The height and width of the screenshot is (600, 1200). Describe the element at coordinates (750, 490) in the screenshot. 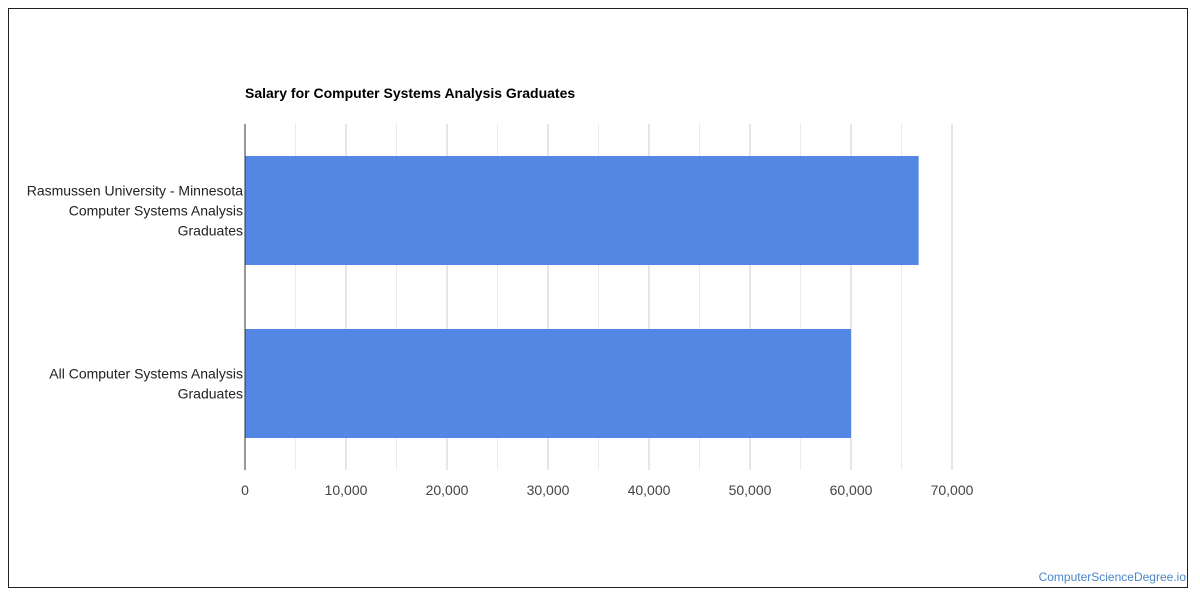

I see `x-tick-label: 50,000` at that location.